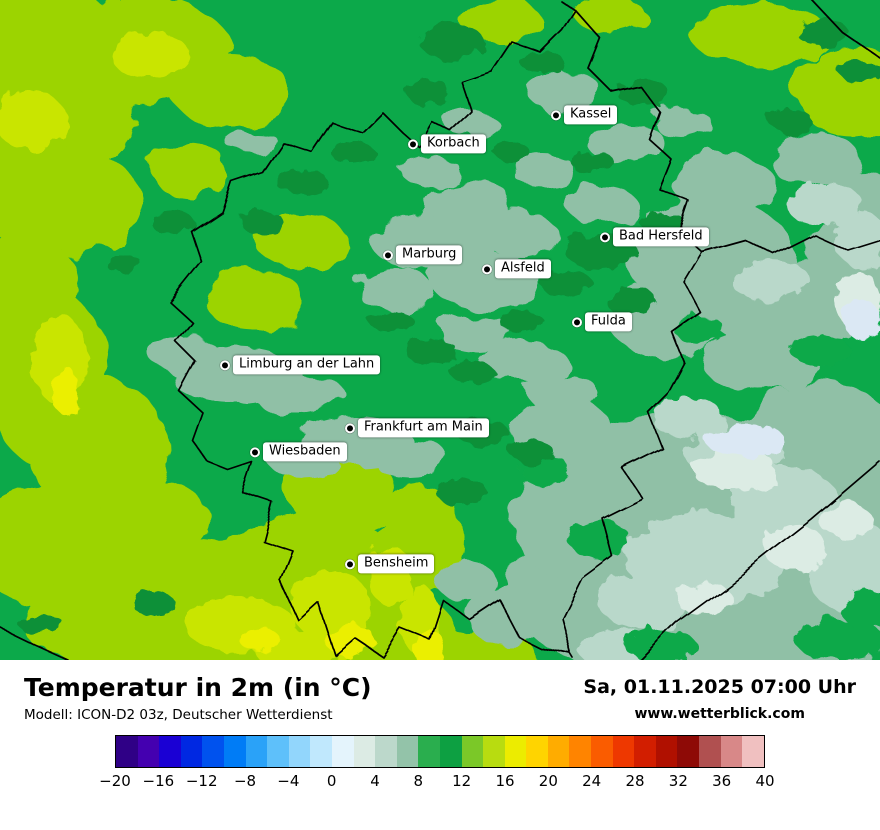 Image resolution: width=880 pixels, height=830 pixels. What do you see at coordinates (288, 781) in the screenshot?
I see `colorbar-tick-label: −4` at bounding box center [288, 781].